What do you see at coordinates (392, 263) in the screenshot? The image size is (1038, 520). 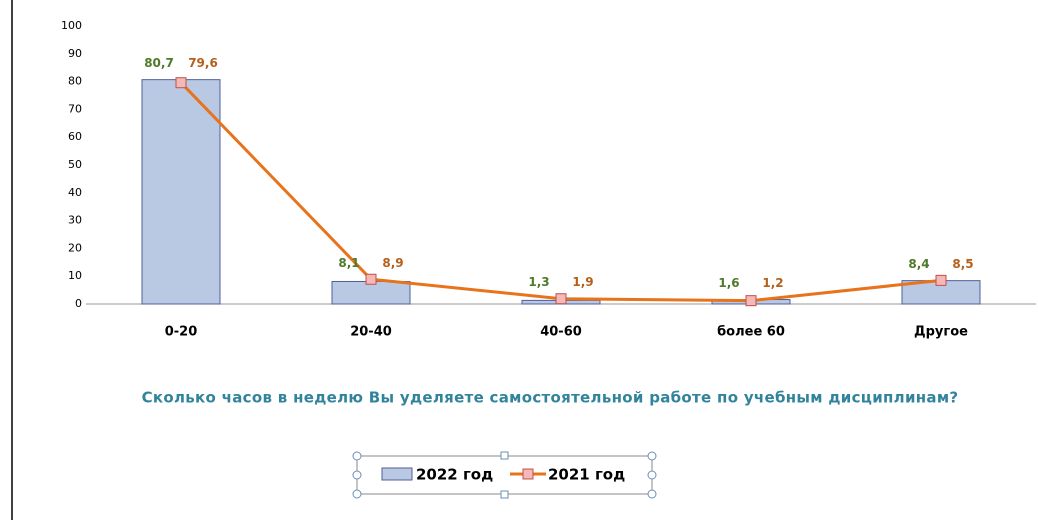 I see `data-label: 8,9` at bounding box center [392, 263].